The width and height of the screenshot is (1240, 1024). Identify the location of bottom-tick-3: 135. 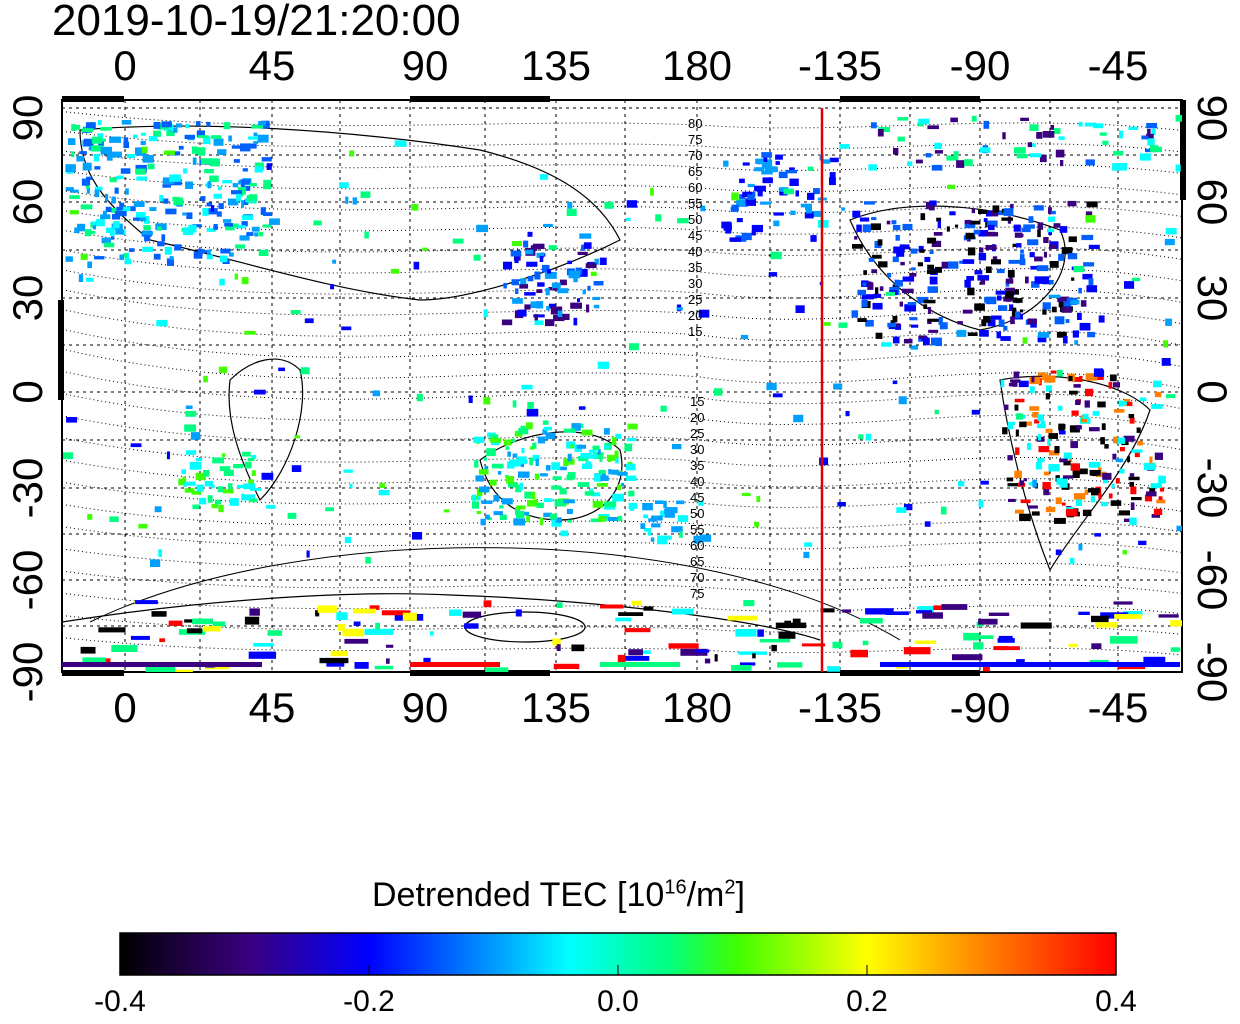
(556, 707).